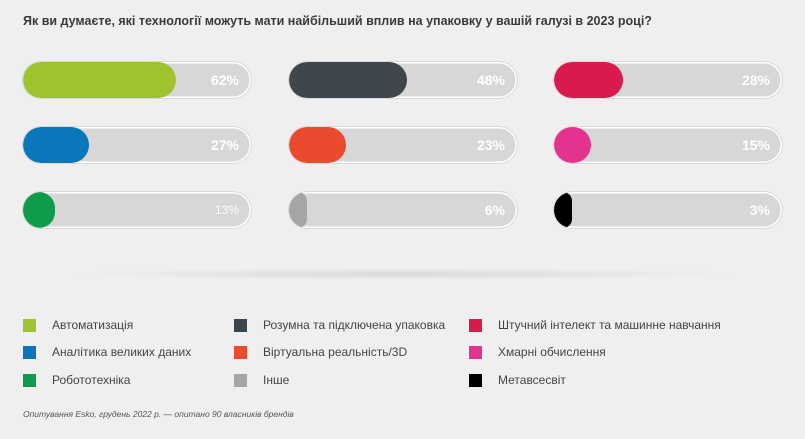  Describe the element at coordinates (668, 145) in the screenshot. I see `bar-track: 15%` at that location.